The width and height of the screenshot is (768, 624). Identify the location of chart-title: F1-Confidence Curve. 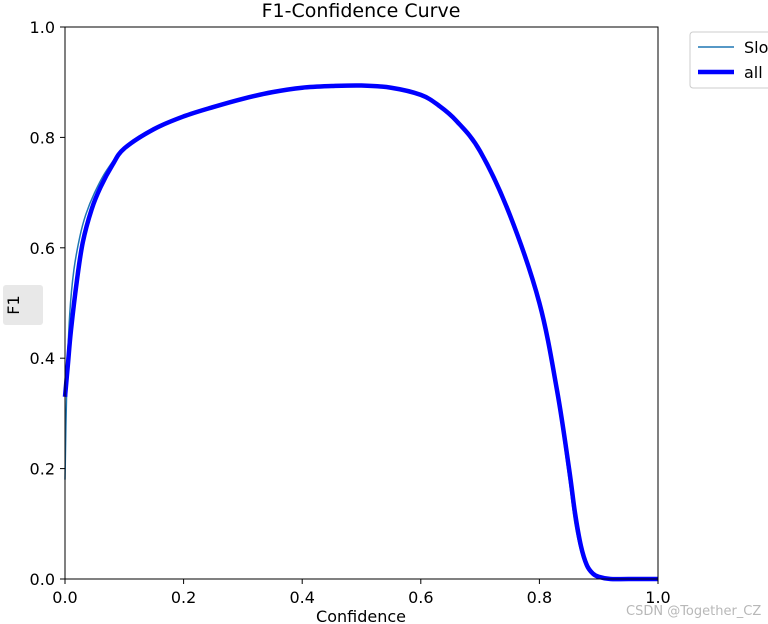
(361, 11).